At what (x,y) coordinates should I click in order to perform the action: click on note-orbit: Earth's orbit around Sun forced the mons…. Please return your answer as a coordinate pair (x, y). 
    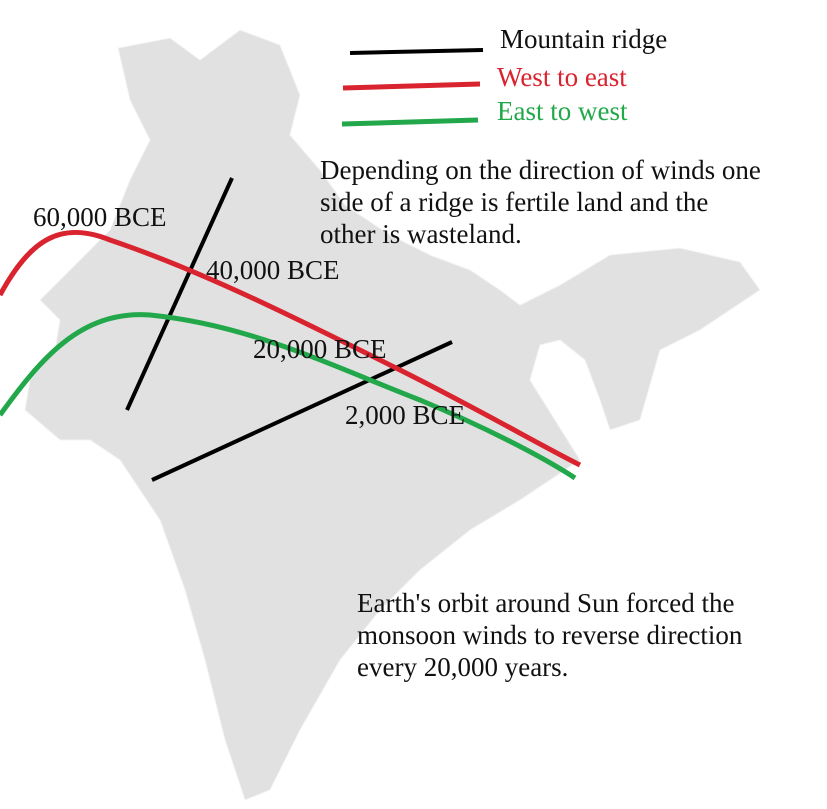
    Looking at the image, I should click on (550, 635).